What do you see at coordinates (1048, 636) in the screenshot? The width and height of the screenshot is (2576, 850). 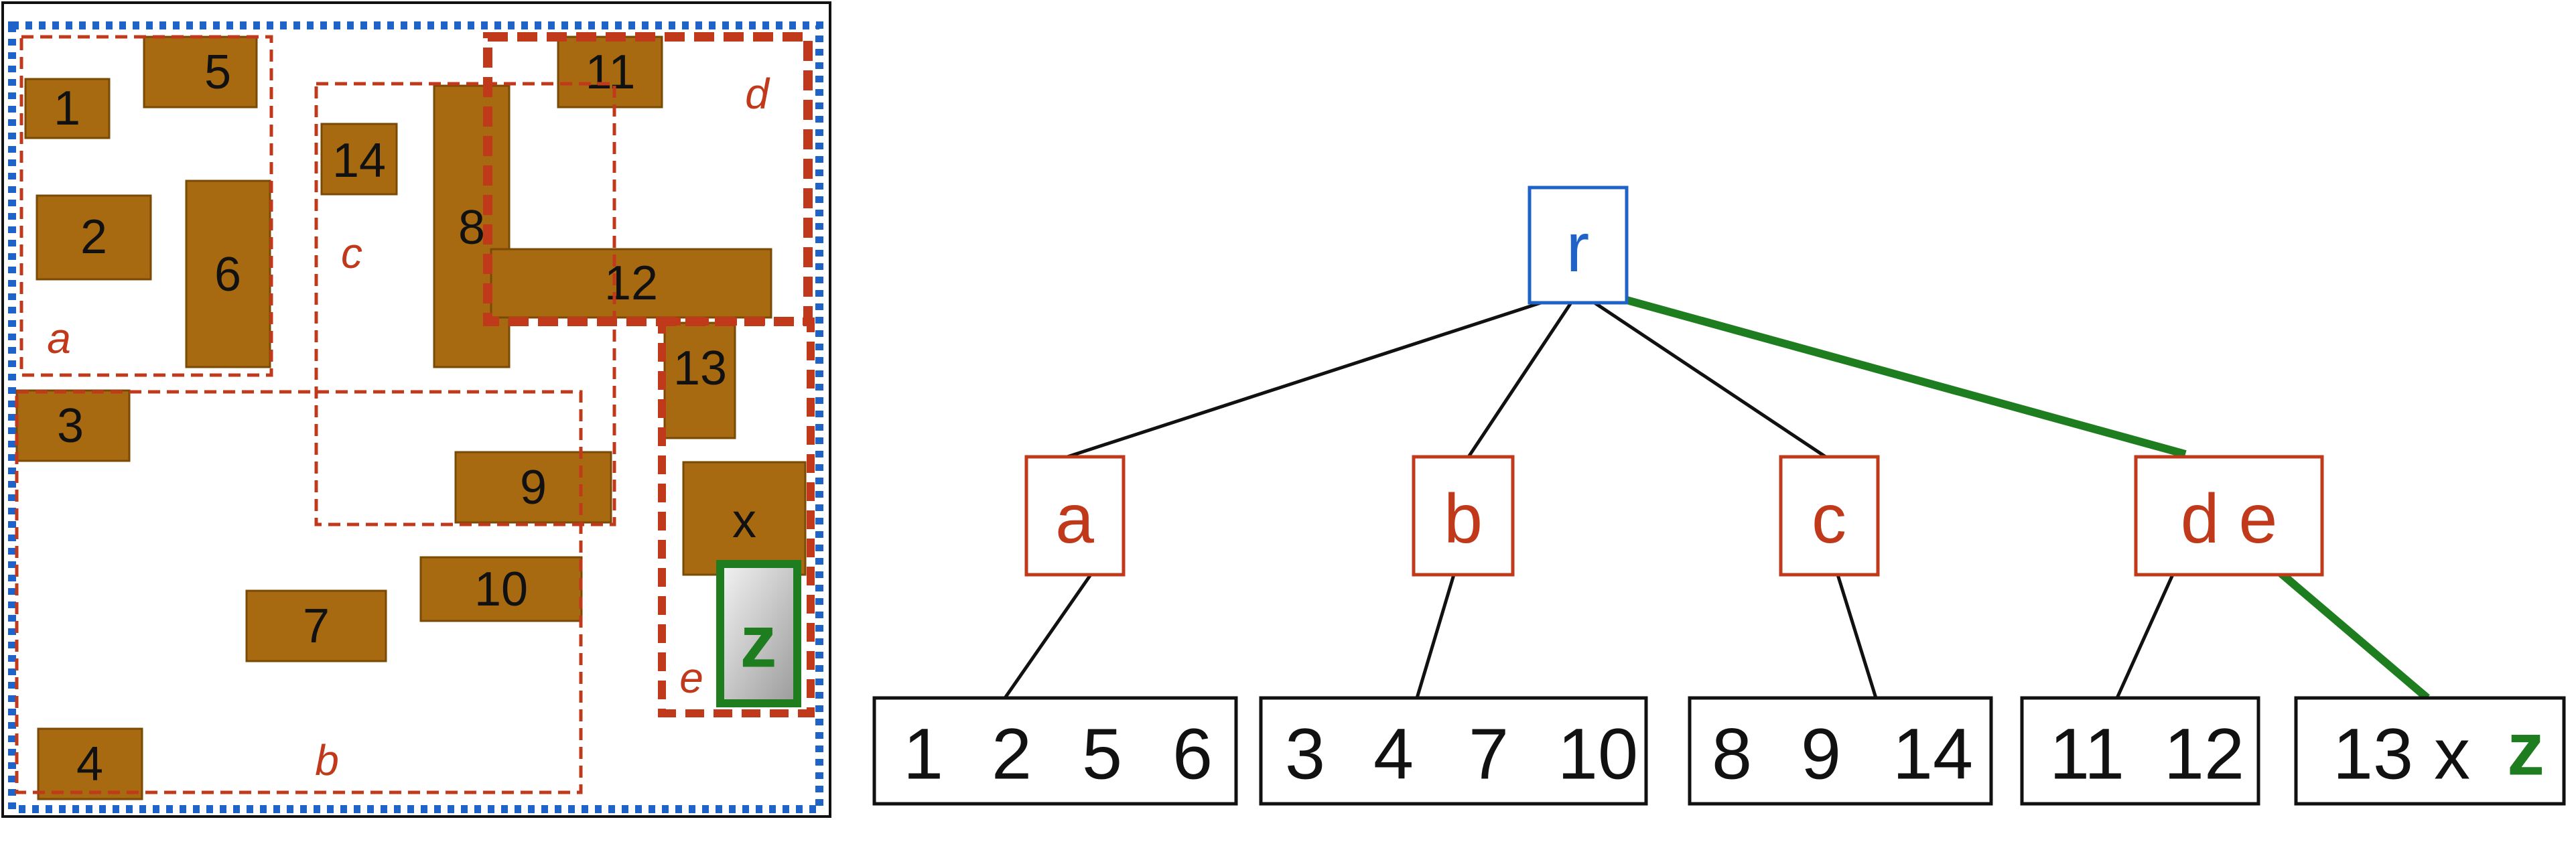 I see `edge-a-leaf` at bounding box center [1048, 636].